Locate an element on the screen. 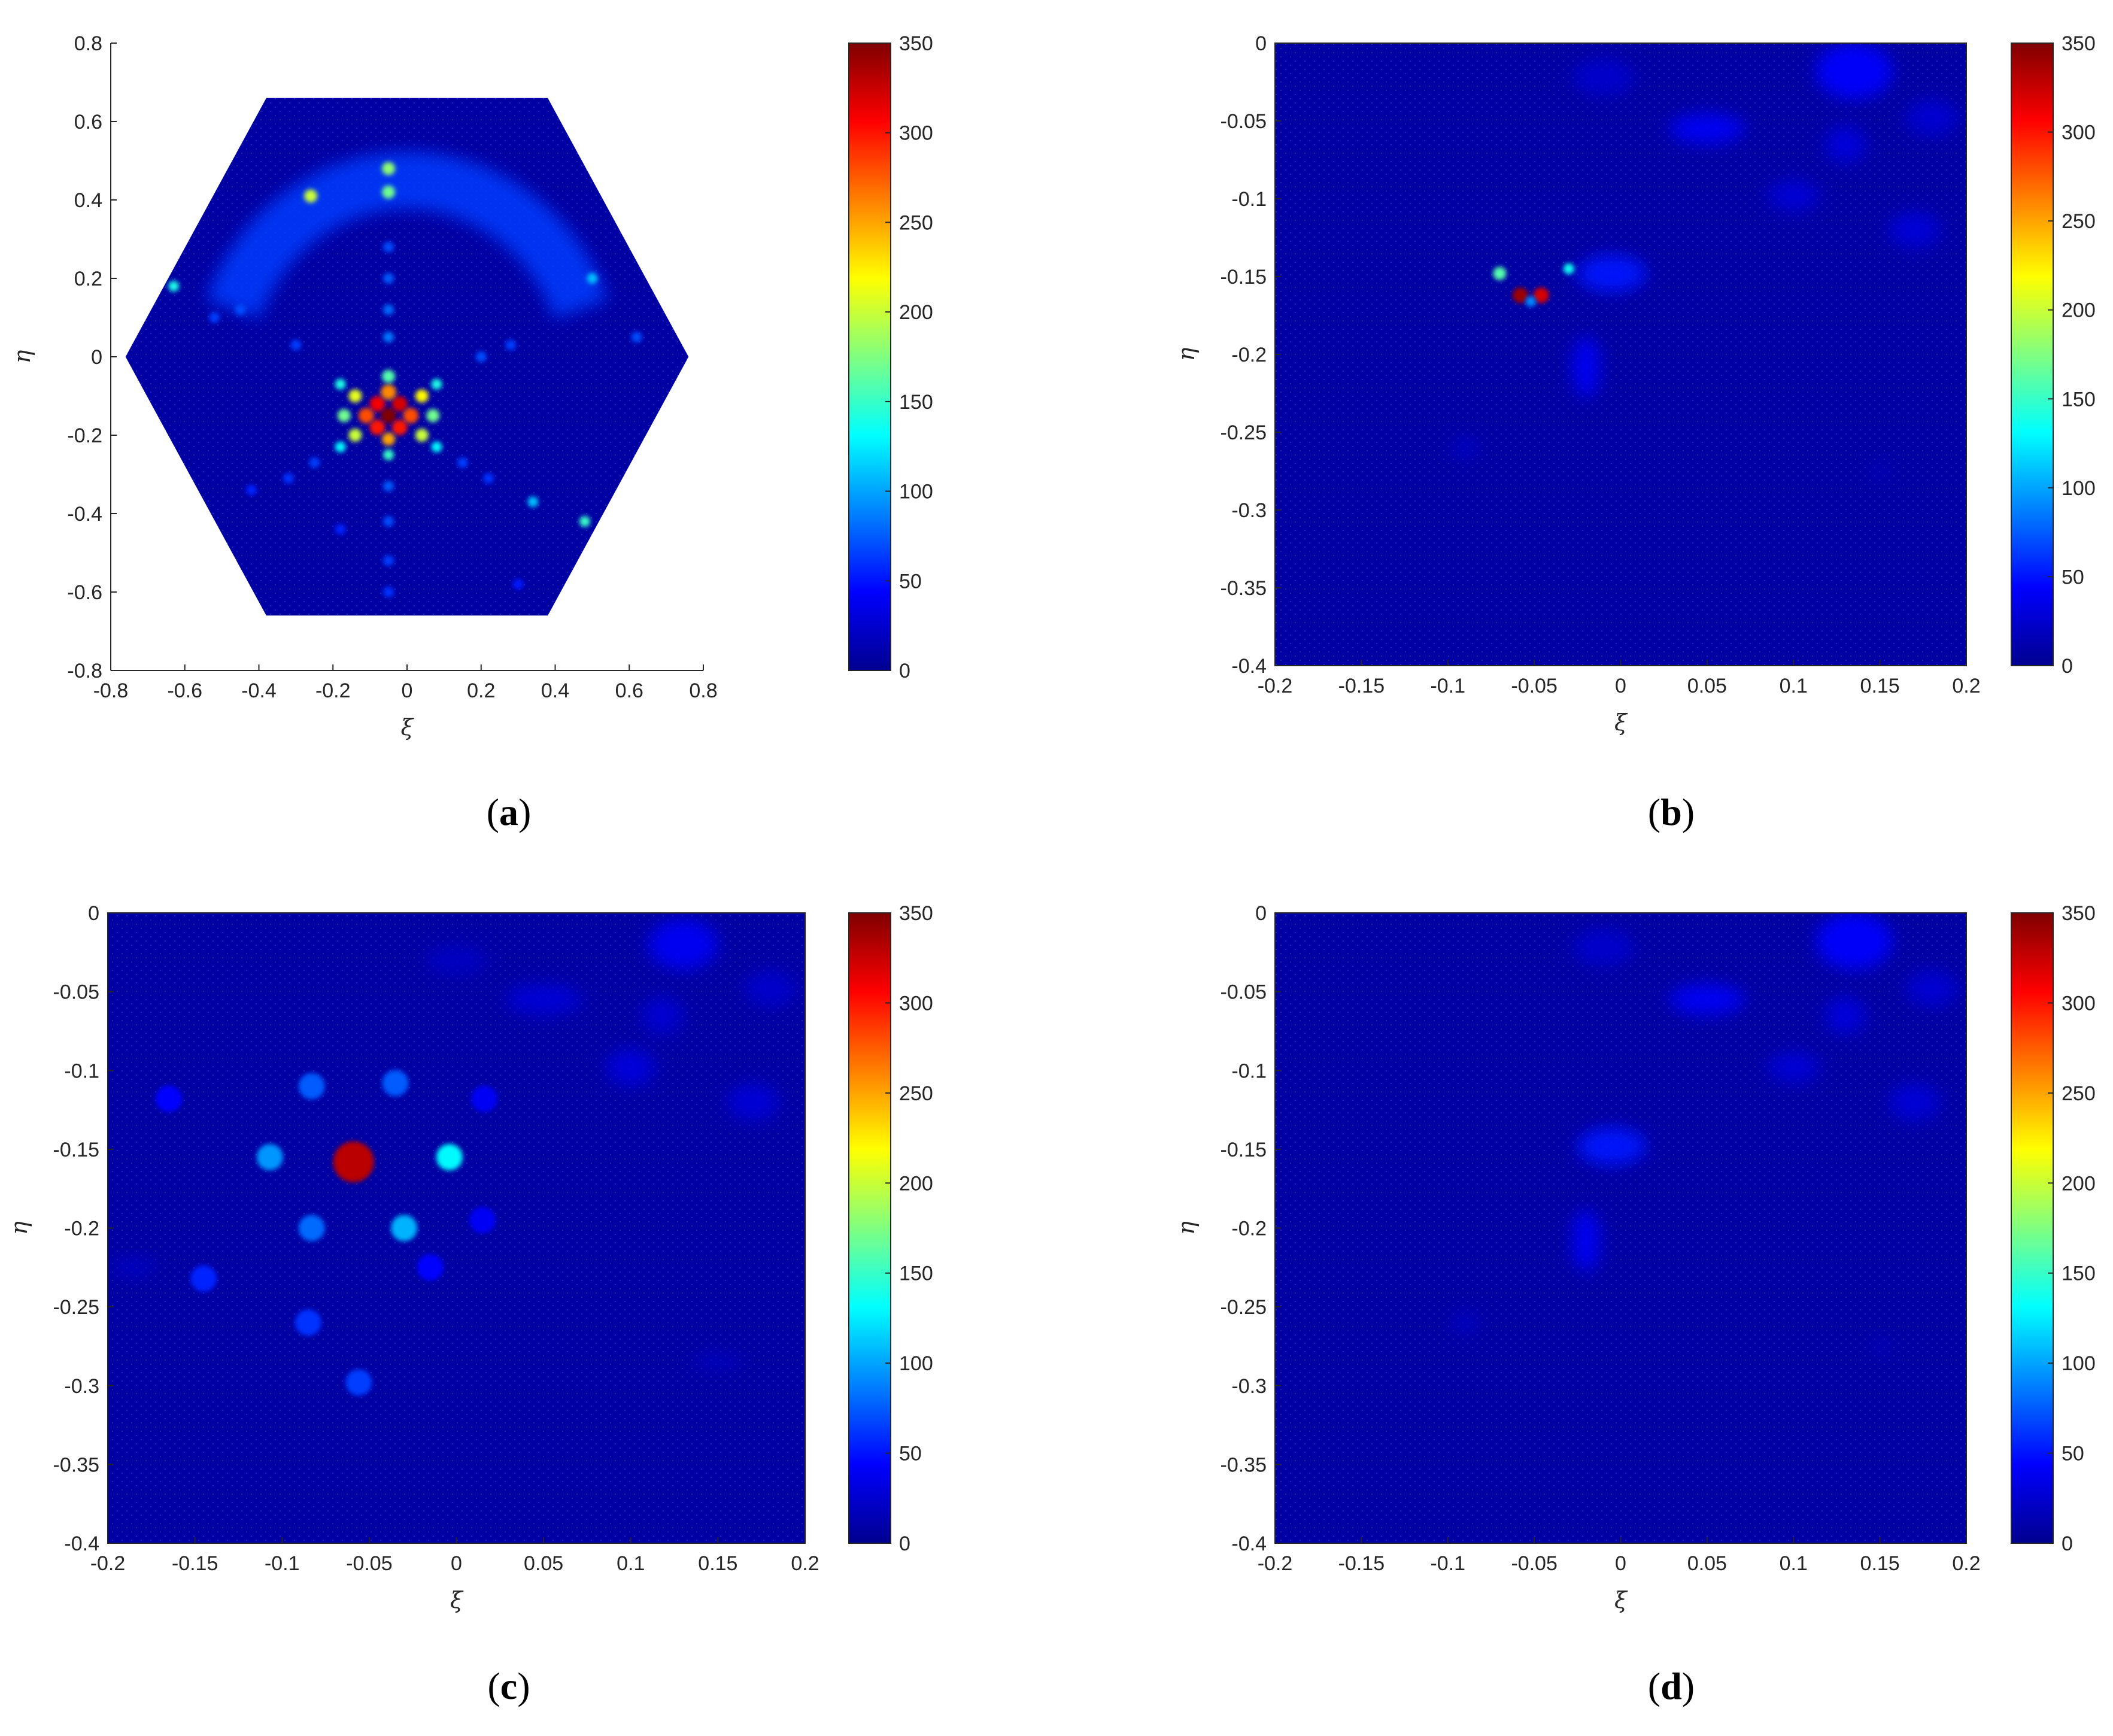 The width and height of the screenshot is (2113, 1736). x-tick-label: 0.1 is located at coordinates (1794, 1563).